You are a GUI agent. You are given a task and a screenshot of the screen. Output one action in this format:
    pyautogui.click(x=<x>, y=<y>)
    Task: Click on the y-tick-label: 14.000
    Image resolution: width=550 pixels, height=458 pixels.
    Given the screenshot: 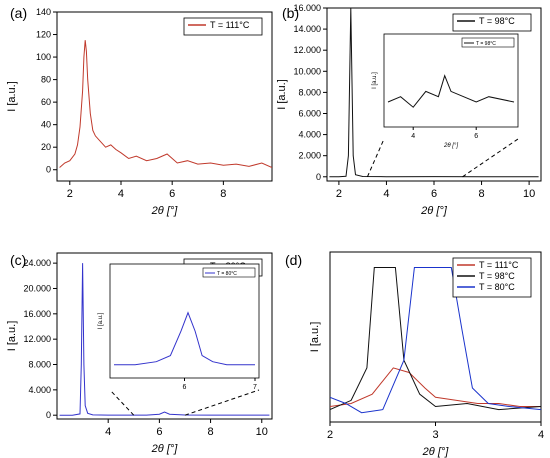 What is the action you would take?
    pyautogui.click(x=307, y=29)
    